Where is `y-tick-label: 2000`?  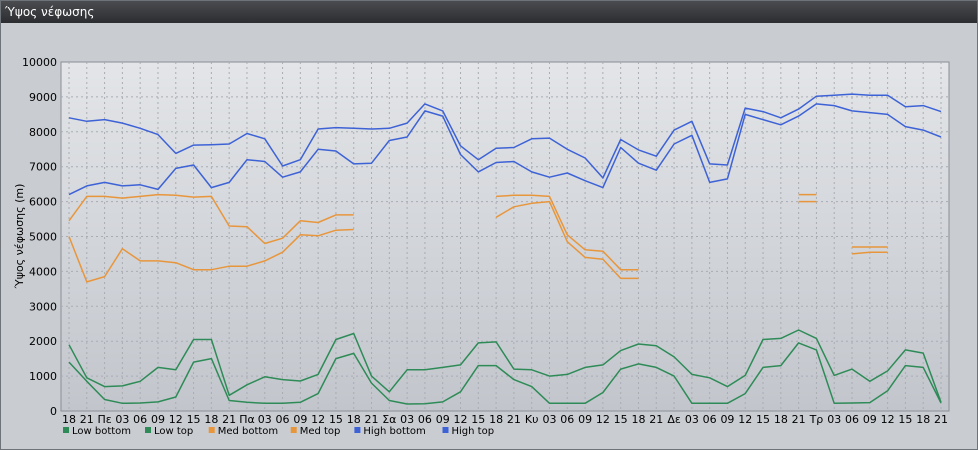
y-tick-label: 2000 is located at coordinates (43, 341).